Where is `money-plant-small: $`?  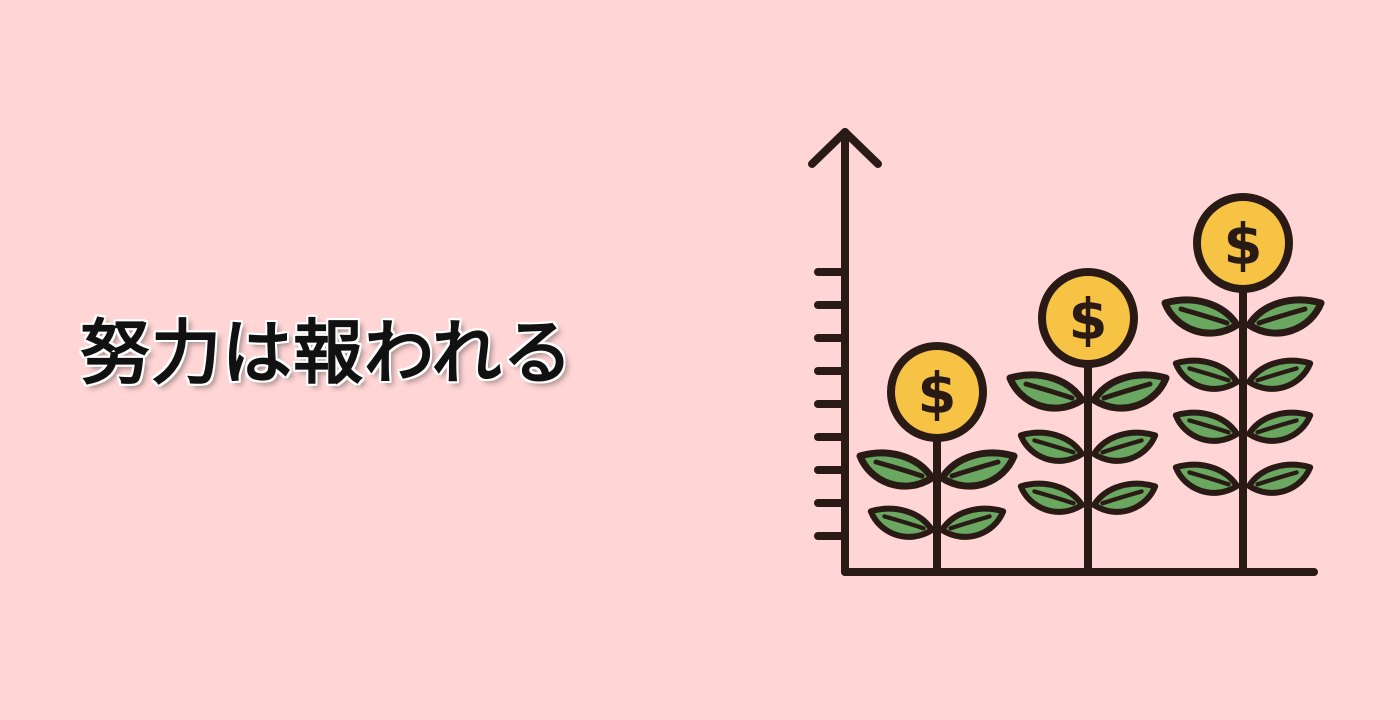
money-plant-small: $ is located at coordinates (937, 457).